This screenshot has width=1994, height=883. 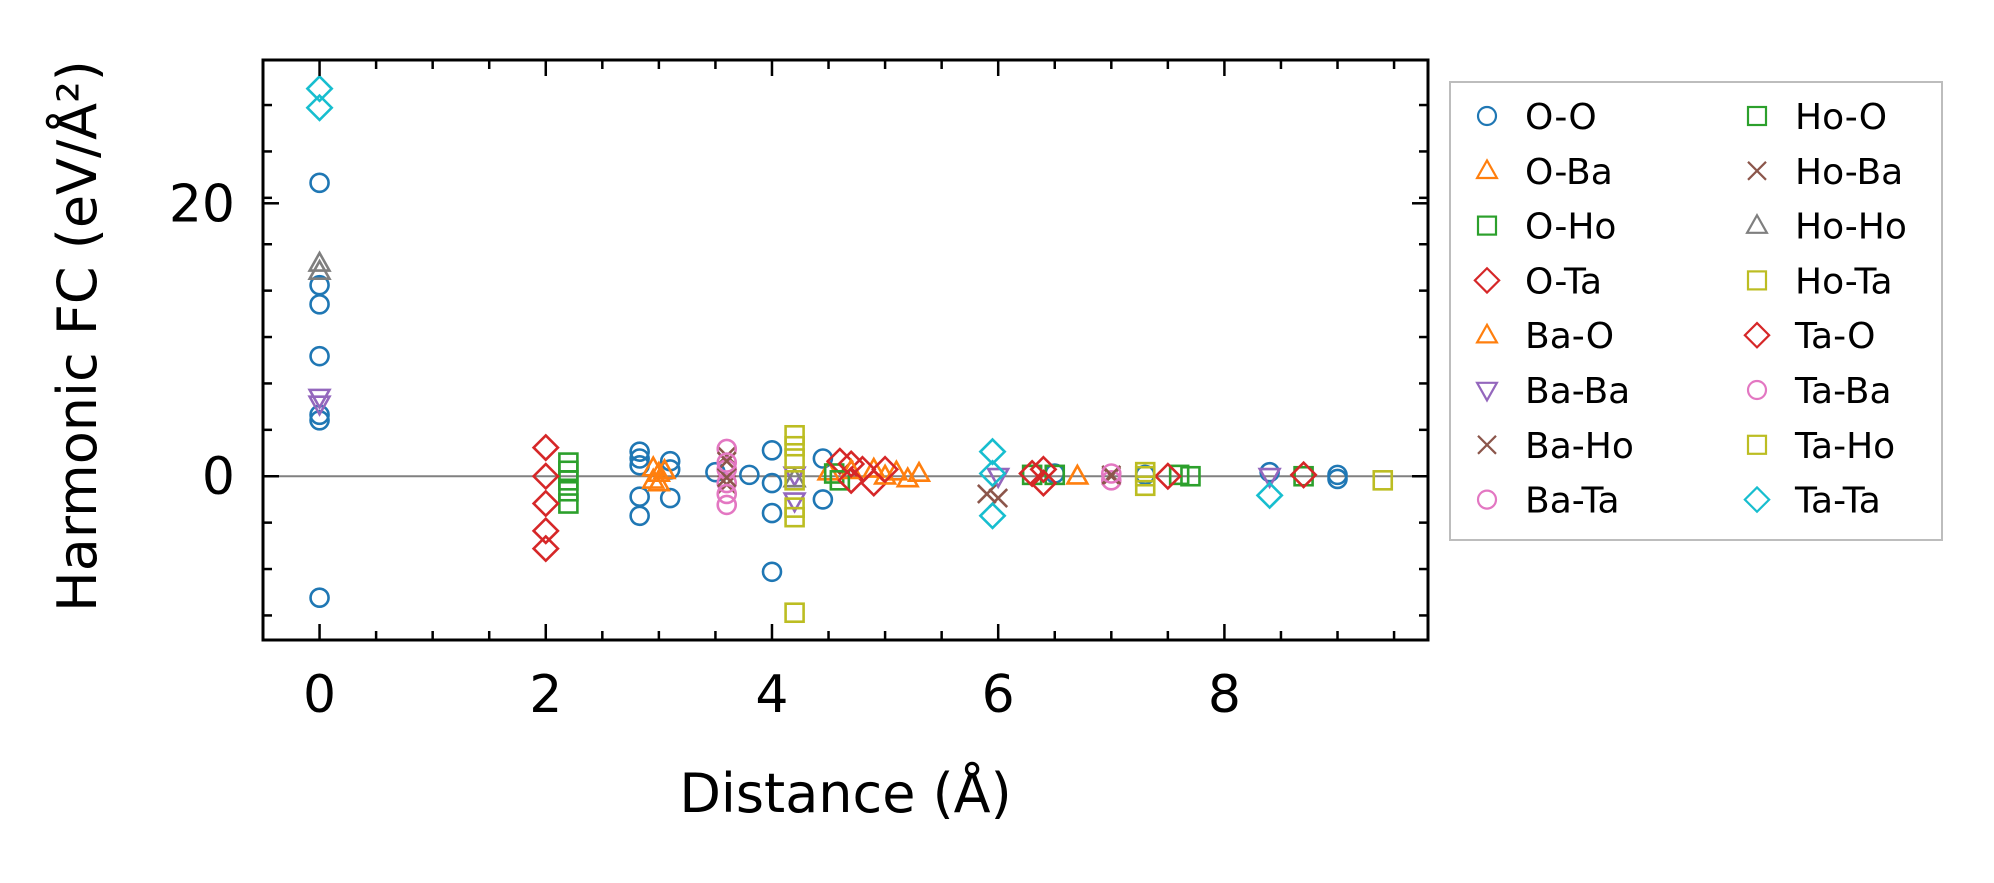 What do you see at coordinates (1569, 336) in the screenshot?
I see `legend-label: Ba-O` at bounding box center [1569, 336].